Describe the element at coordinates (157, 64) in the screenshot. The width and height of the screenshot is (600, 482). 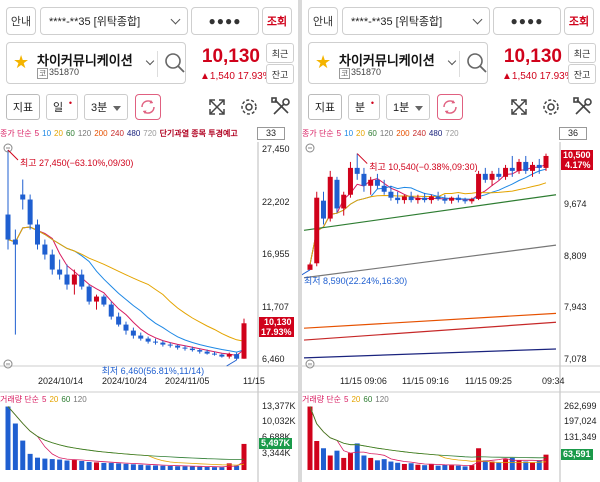
I see `divider` at that location.